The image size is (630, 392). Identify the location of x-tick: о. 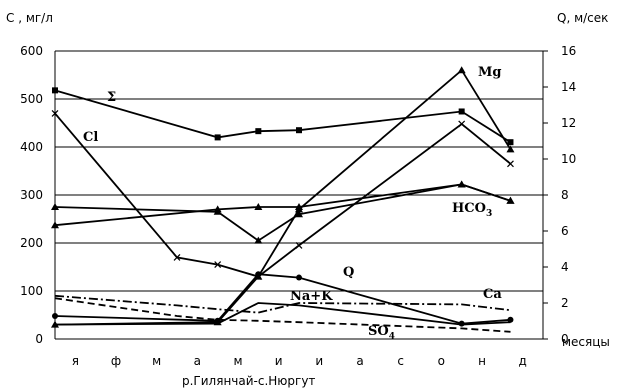
(441, 361).